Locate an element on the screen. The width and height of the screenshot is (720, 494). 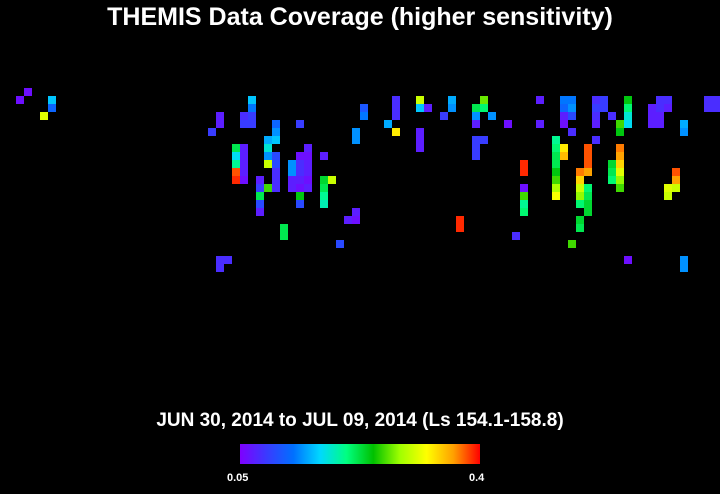
colorbar is located at coordinates (360, 454).